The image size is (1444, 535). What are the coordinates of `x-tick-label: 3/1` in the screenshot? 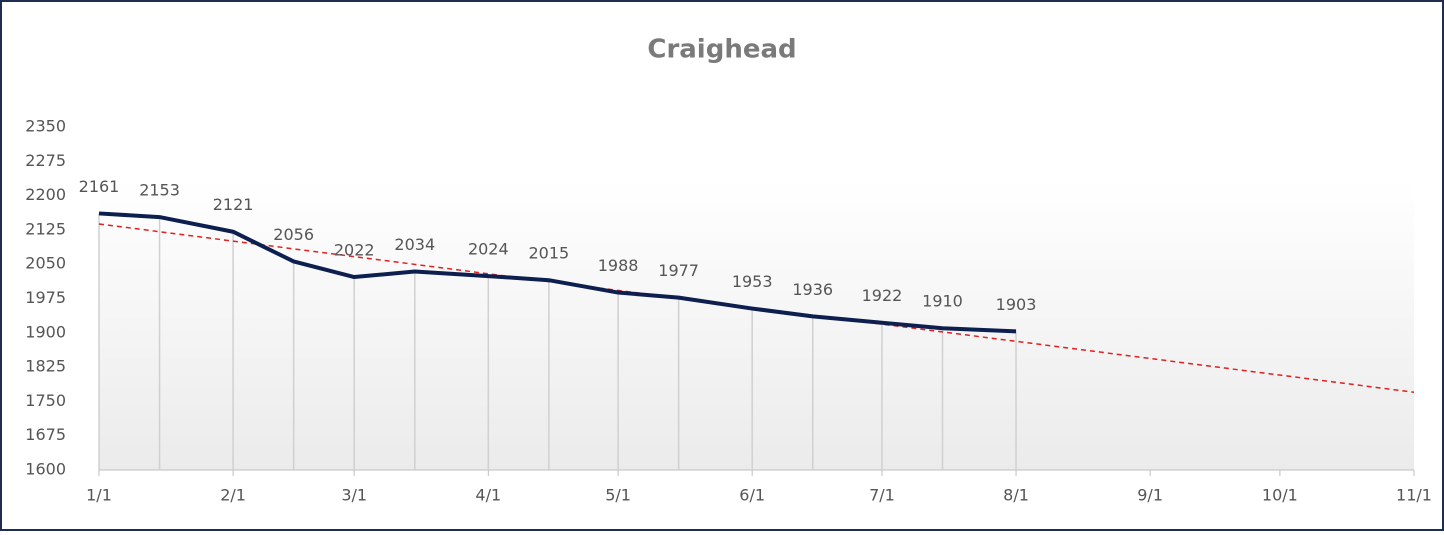 It's located at (354, 495).